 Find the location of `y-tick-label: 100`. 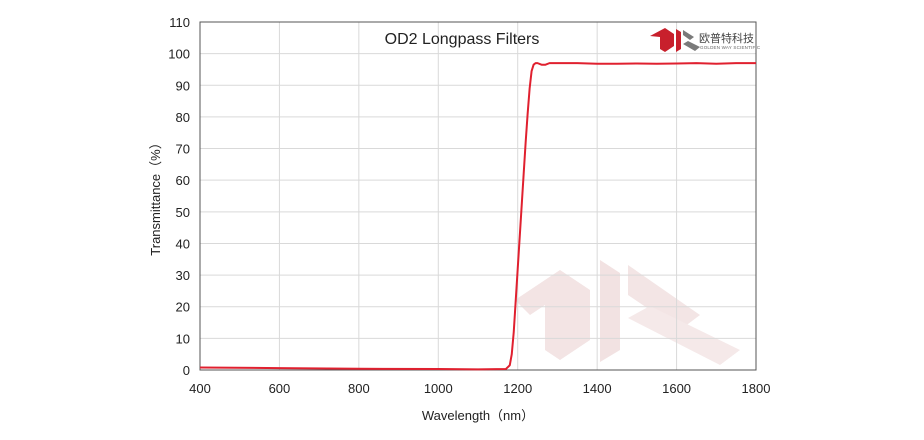

y-tick-label: 100 is located at coordinates (179, 54).